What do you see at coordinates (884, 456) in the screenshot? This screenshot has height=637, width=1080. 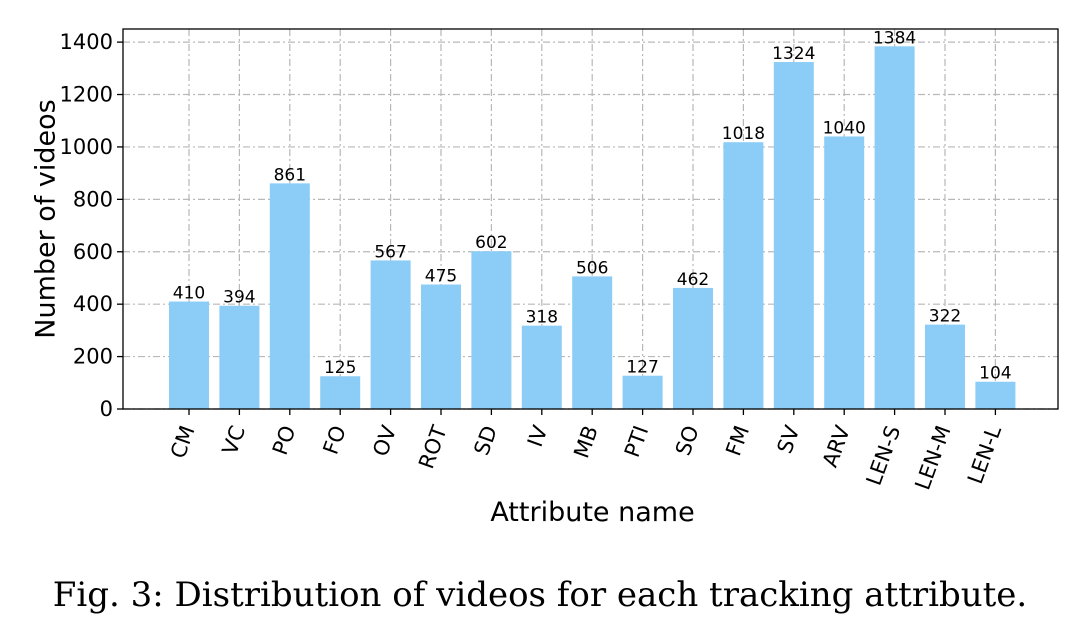 I see `x-tick-label: LEN-S` at bounding box center [884, 456].